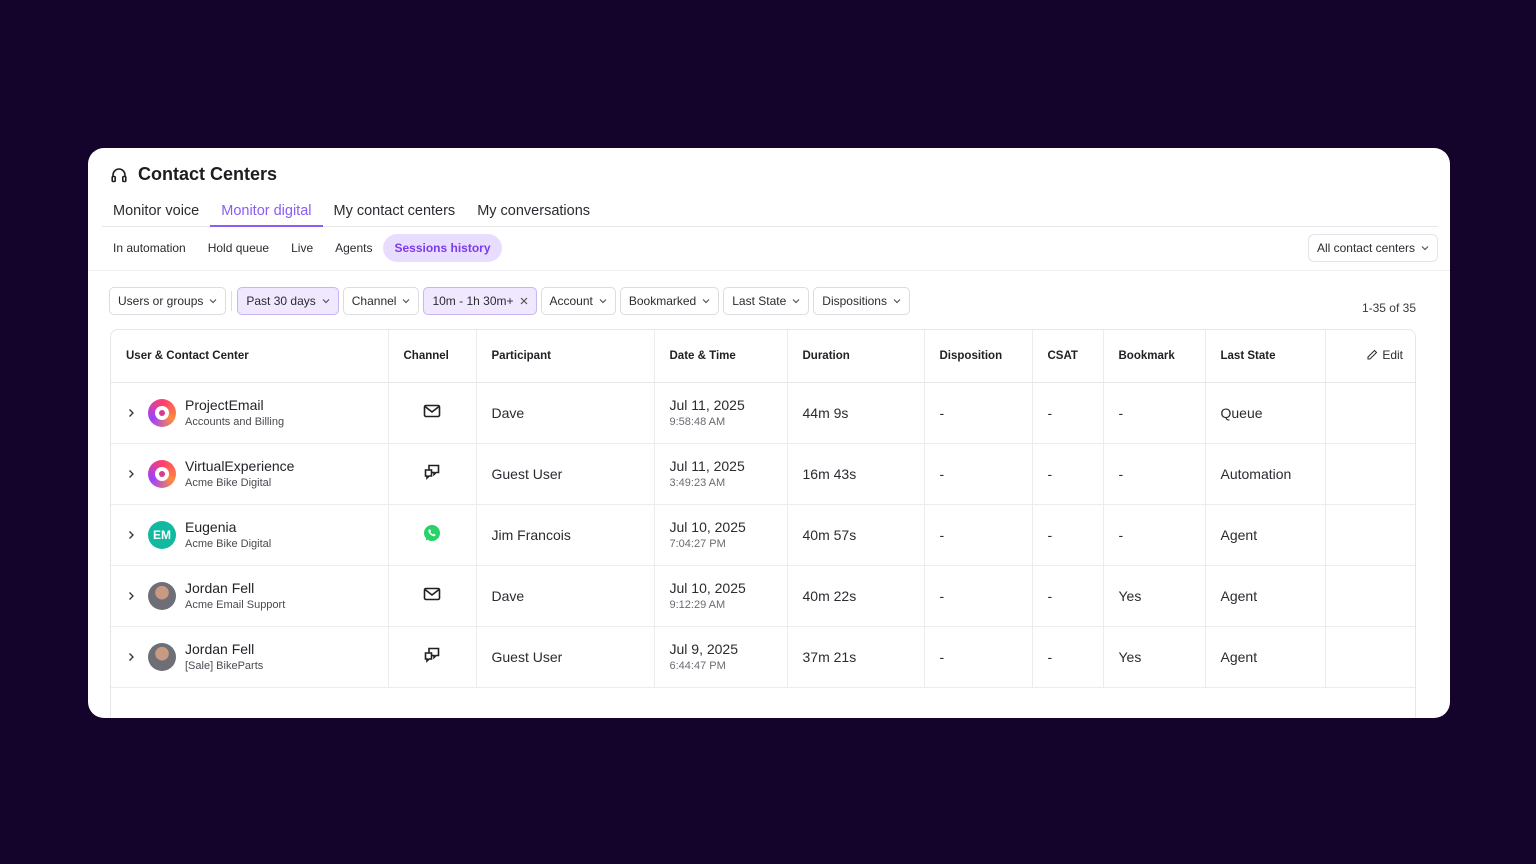 This screenshot has width=1536, height=864. I want to click on bookmark-cell: Yes, so click(1154, 657).